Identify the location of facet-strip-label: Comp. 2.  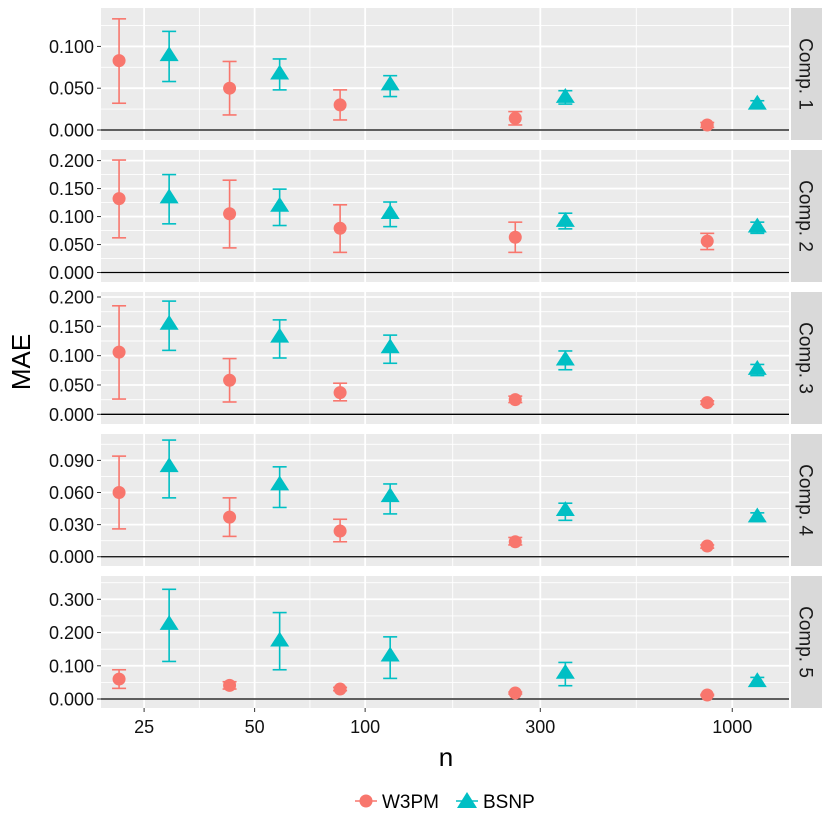
(805, 216).